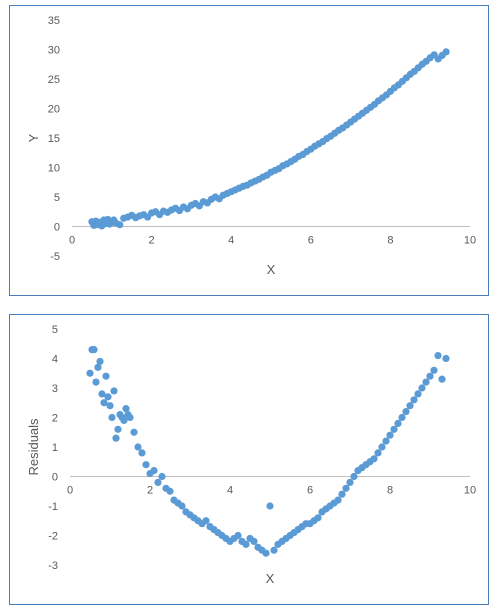  I want to click on y-tick-label: 30, so click(54, 51).